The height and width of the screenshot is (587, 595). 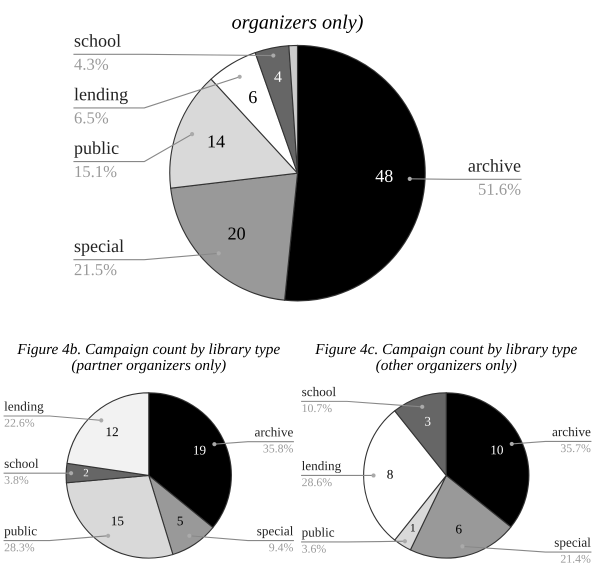 What do you see at coordinates (390, 474) in the screenshot?
I see `data-label: 8` at bounding box center [390, 474].